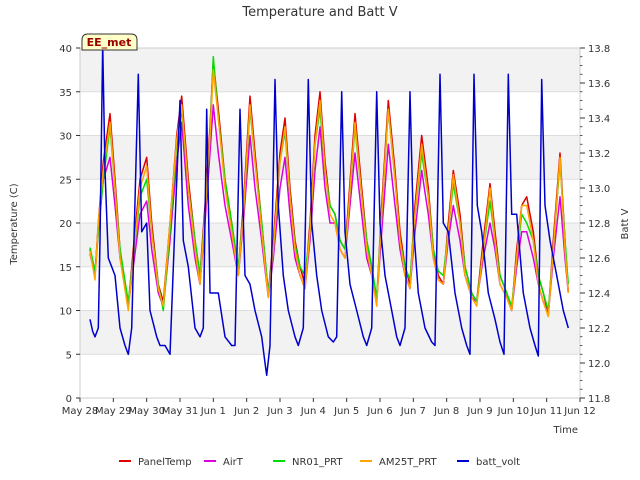 The height and width of the screenshot is (480, 640). I want to click on y2-tick-label: 13.2, so click(599, 154).